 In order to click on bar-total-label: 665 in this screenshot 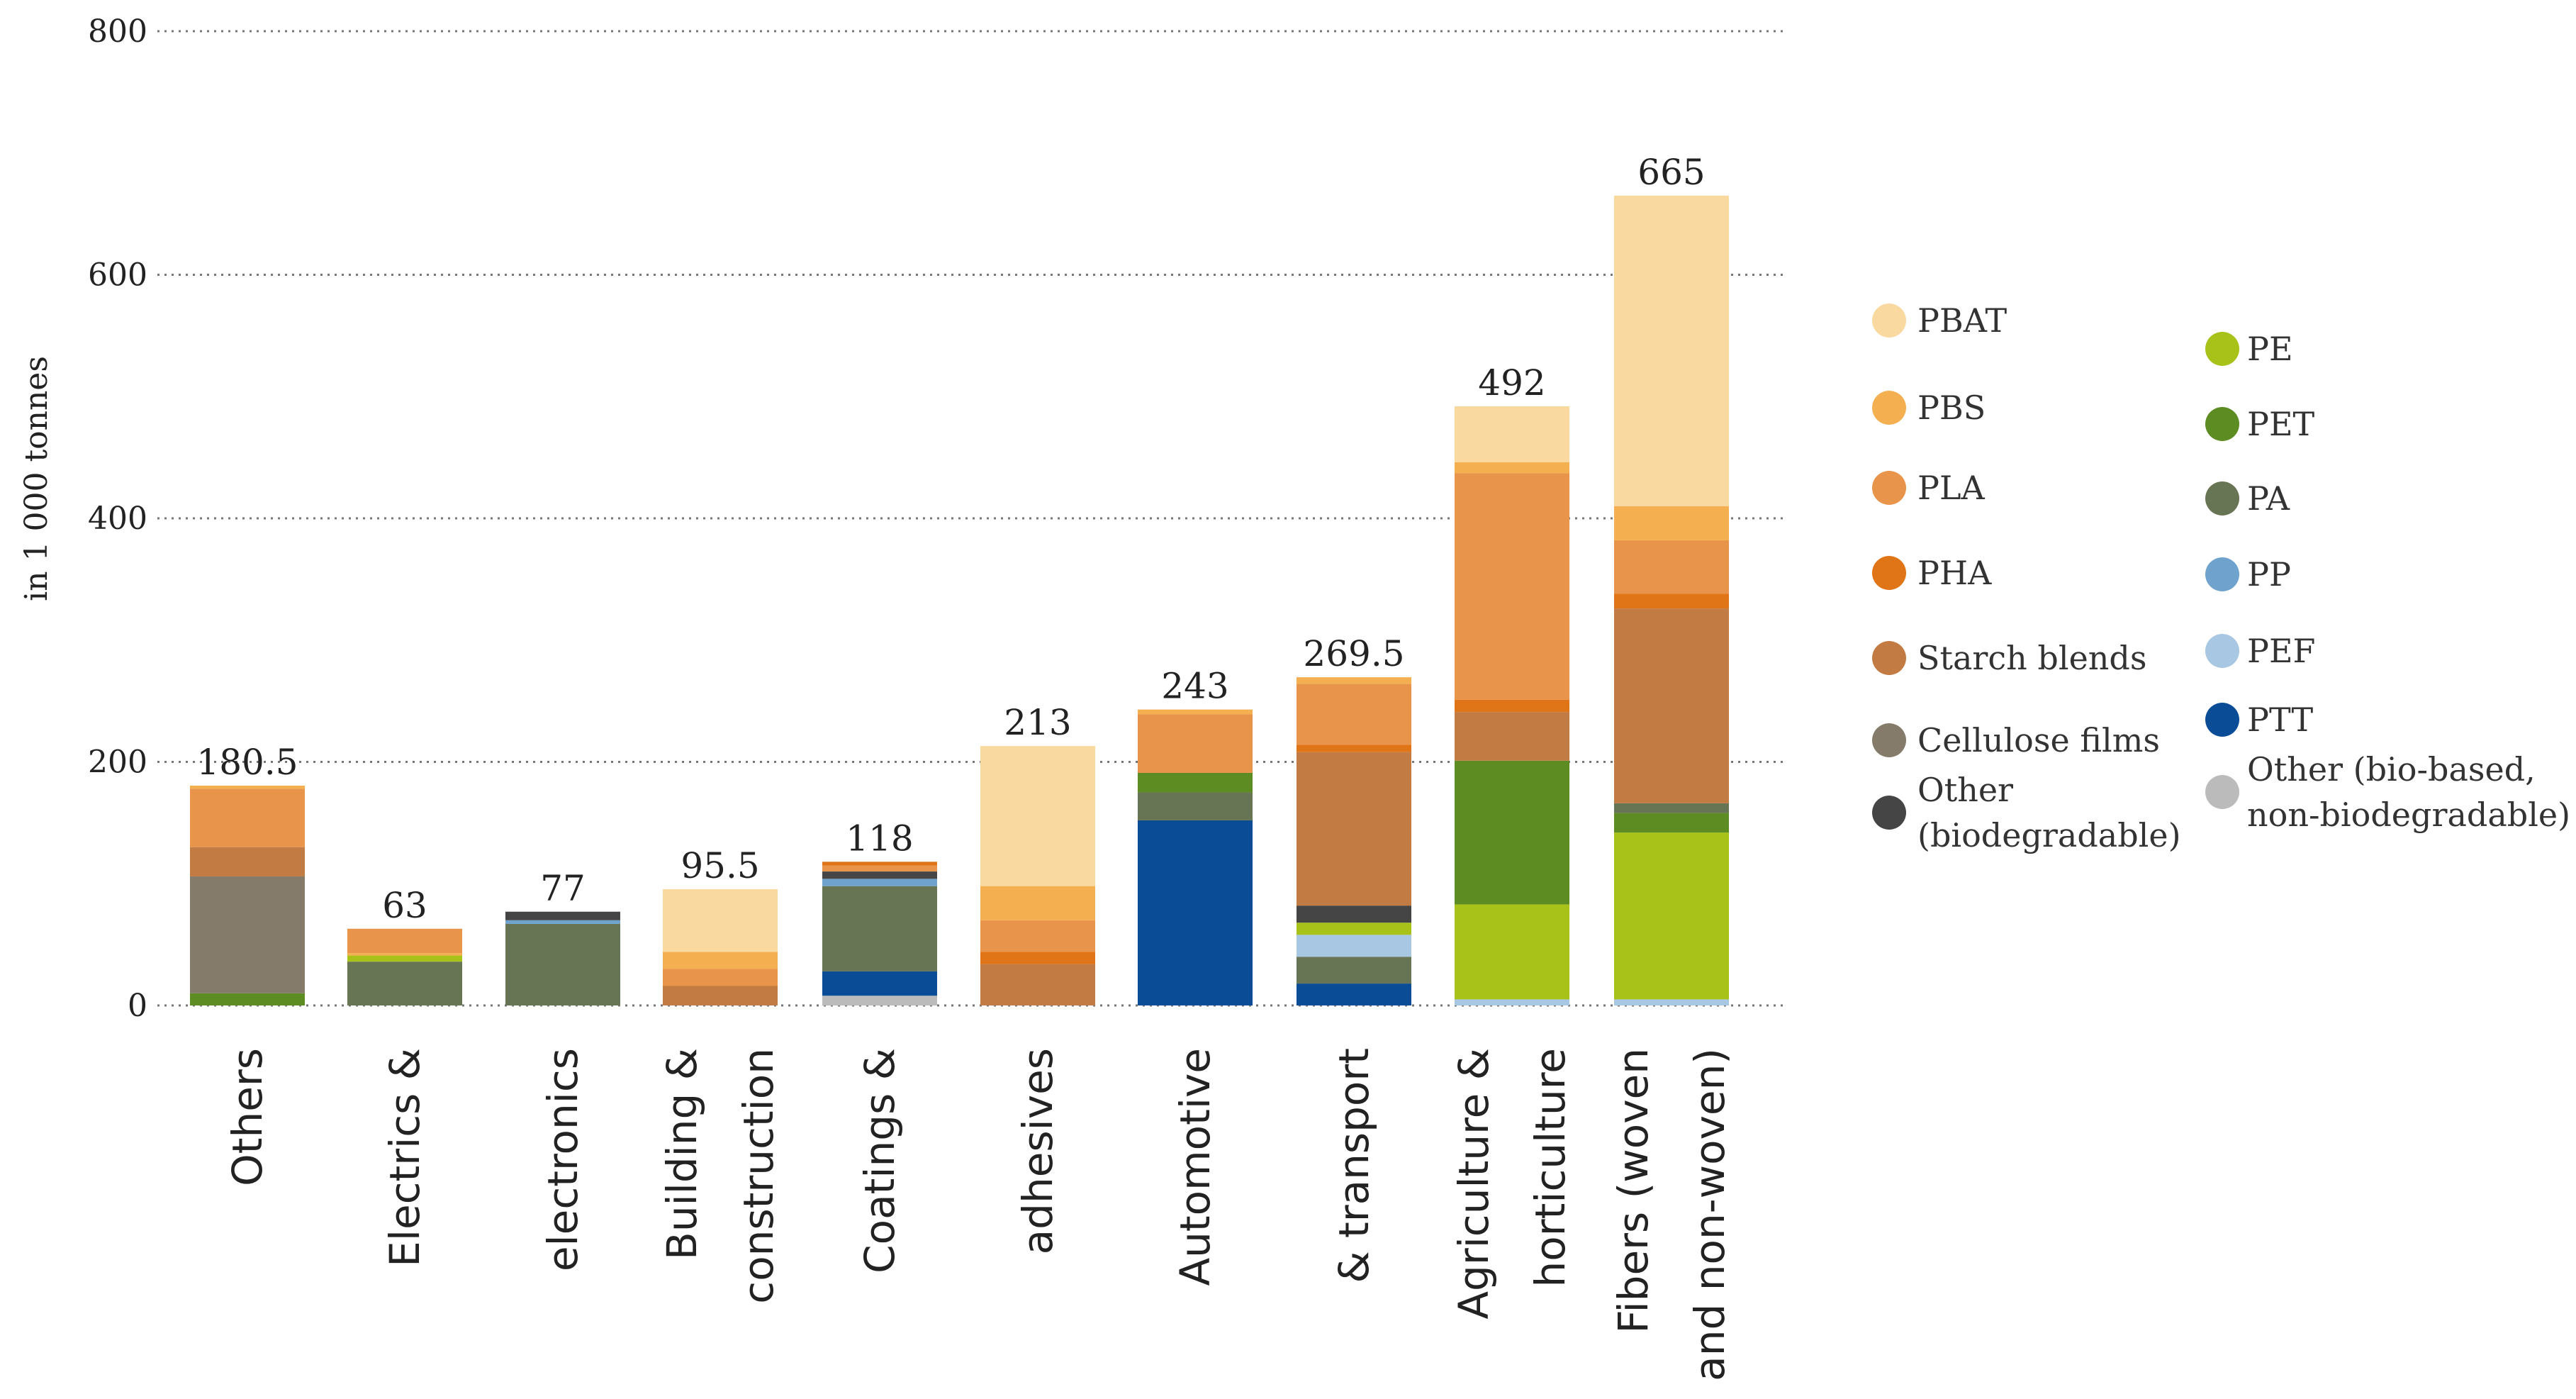, I will do `click(1671, 172)`.